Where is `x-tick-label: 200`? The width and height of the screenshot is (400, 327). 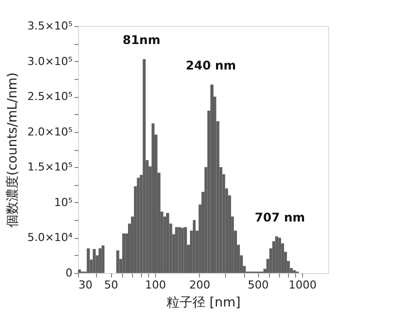 x-tick-label: 200 is located at coordinates (199, 285).